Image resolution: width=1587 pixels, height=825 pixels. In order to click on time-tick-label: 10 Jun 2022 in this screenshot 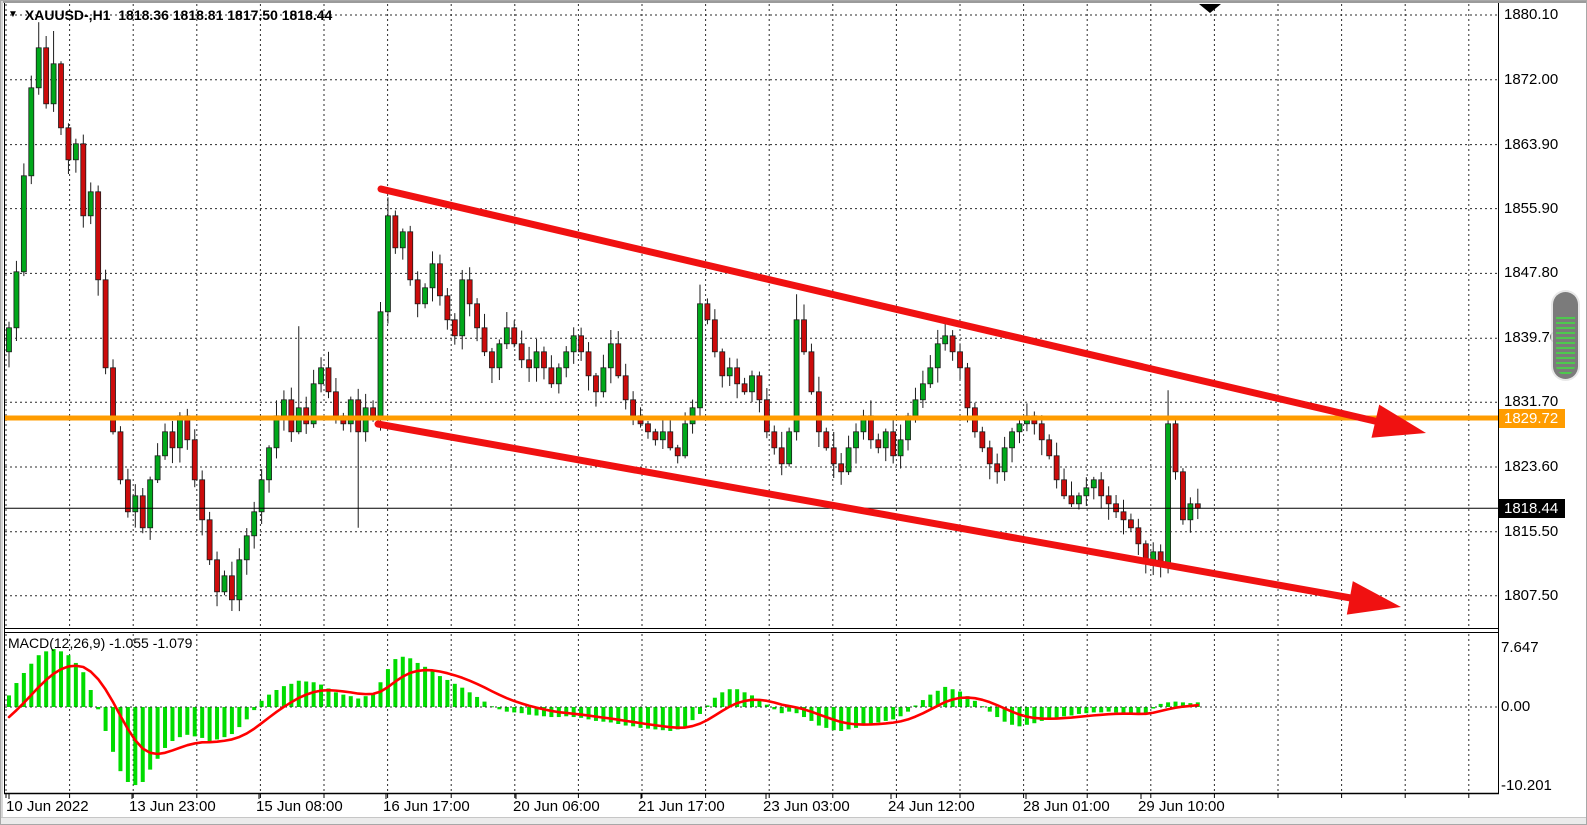, I will do `click(47, 806)`.